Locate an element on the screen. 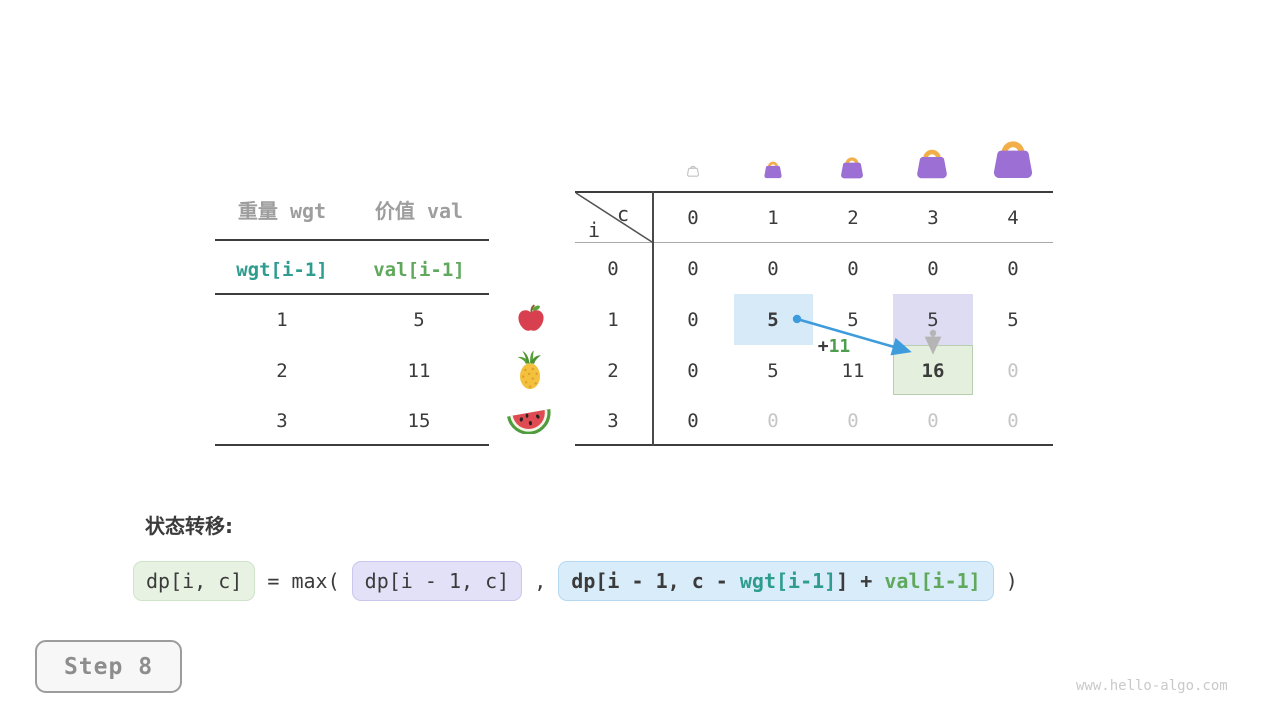 This screenshot has width=1280, height=720. bag-xlarge-icon is located at coordinates (1013, 156).